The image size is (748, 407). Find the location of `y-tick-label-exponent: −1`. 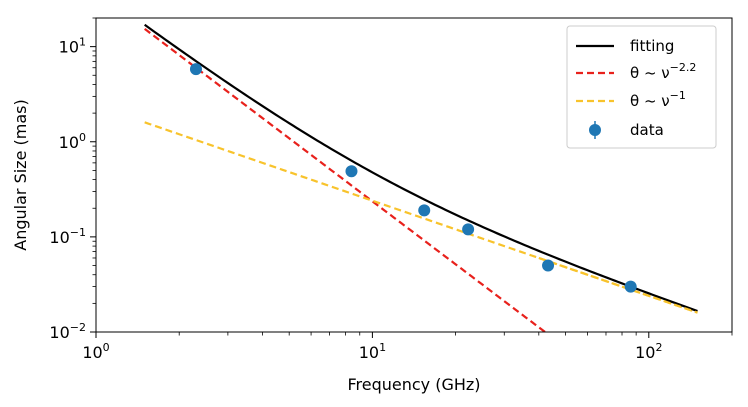

y-tick-label-exponent: −1 is located at coordinates (78, 232).